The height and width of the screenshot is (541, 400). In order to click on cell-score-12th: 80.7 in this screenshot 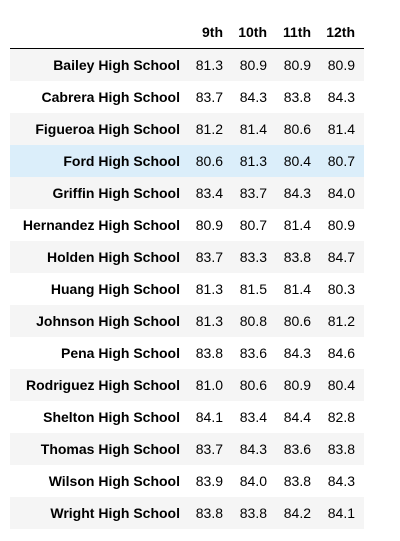, I will do `click(341, 161)`.